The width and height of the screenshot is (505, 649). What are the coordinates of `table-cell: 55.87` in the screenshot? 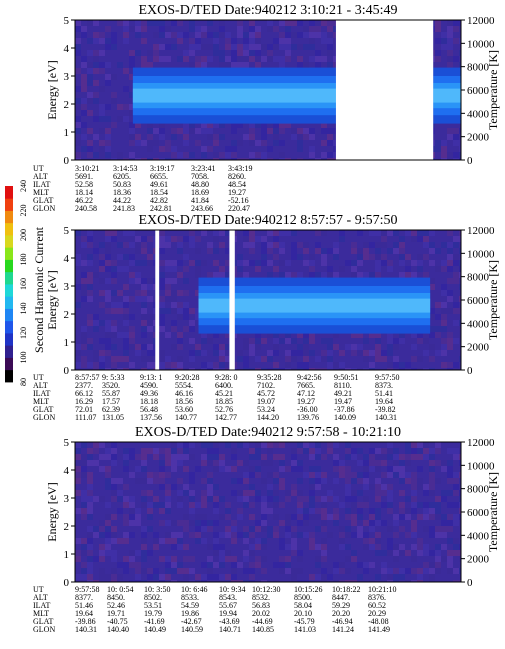 It's located at (111, 393).